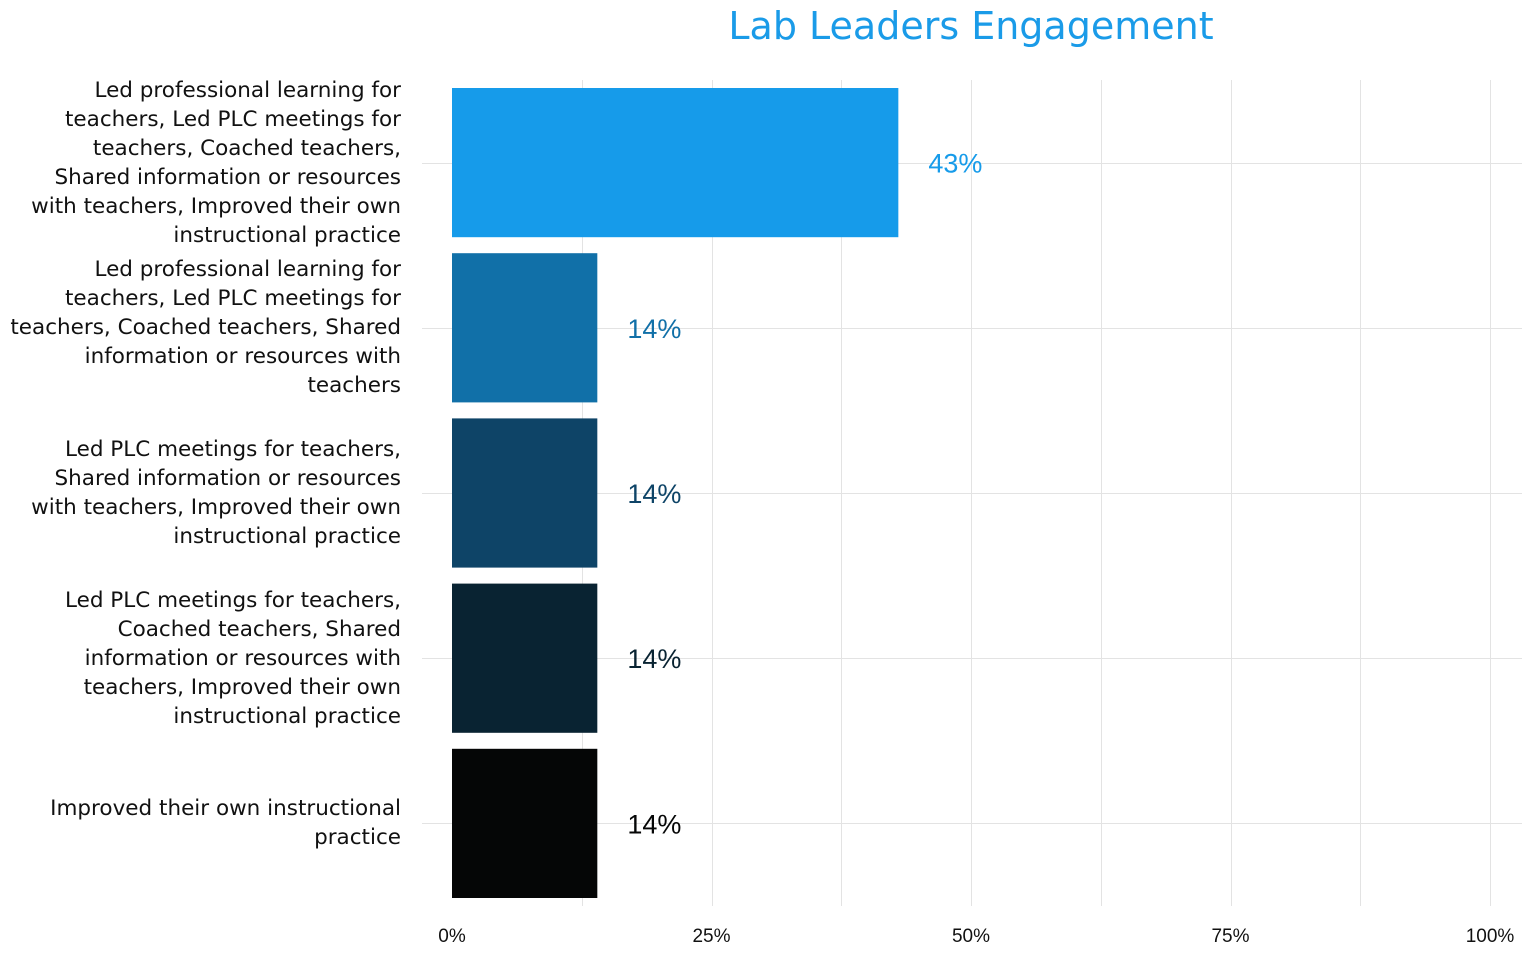 This screenshot has height=960, width=1536. Describe the element at coordinates (203, 823) in the screenshot. I see `category-label-5: Improved their own instructional practice` at that location.